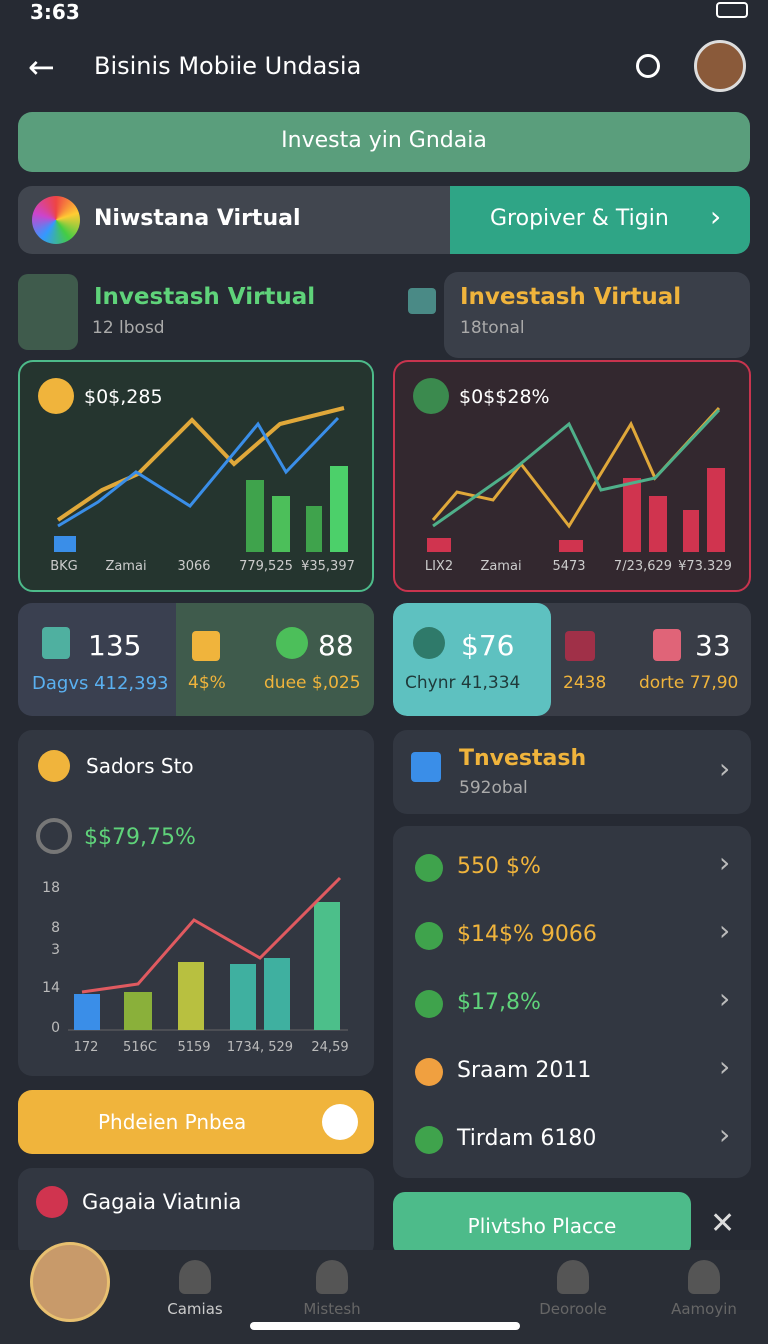 The image size is (768, 1344). Describe the element at coordinates (340, 1122) in the screenshot. I see `check-icon` at that location.